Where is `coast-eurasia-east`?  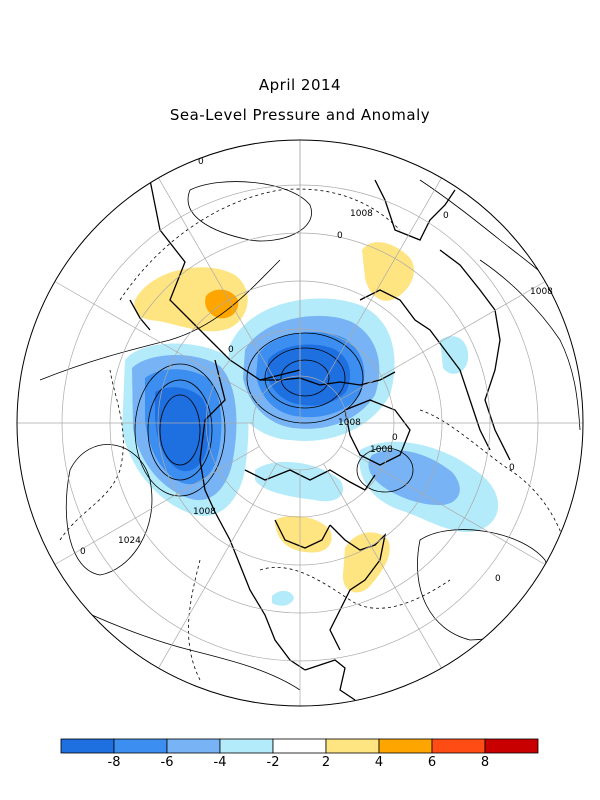
coast-eurasia-east is located at coordinates (225, 280).